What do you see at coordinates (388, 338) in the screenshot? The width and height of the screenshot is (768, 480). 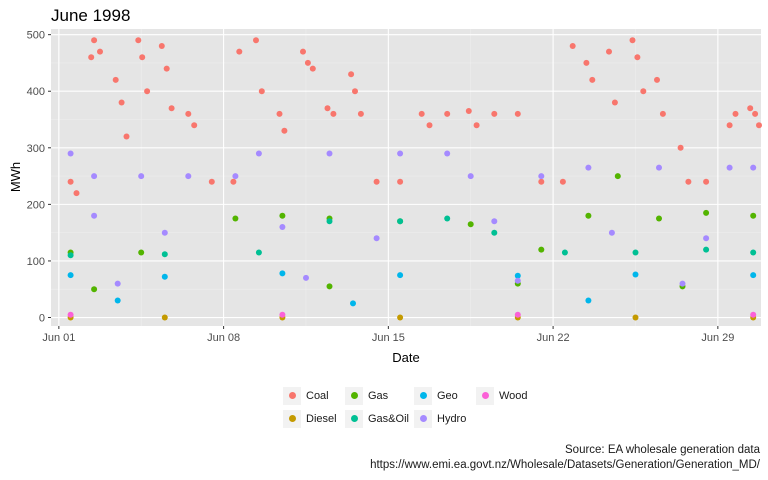 I see `x-tick-label: Jun 15` at bounding box center [388, 338].